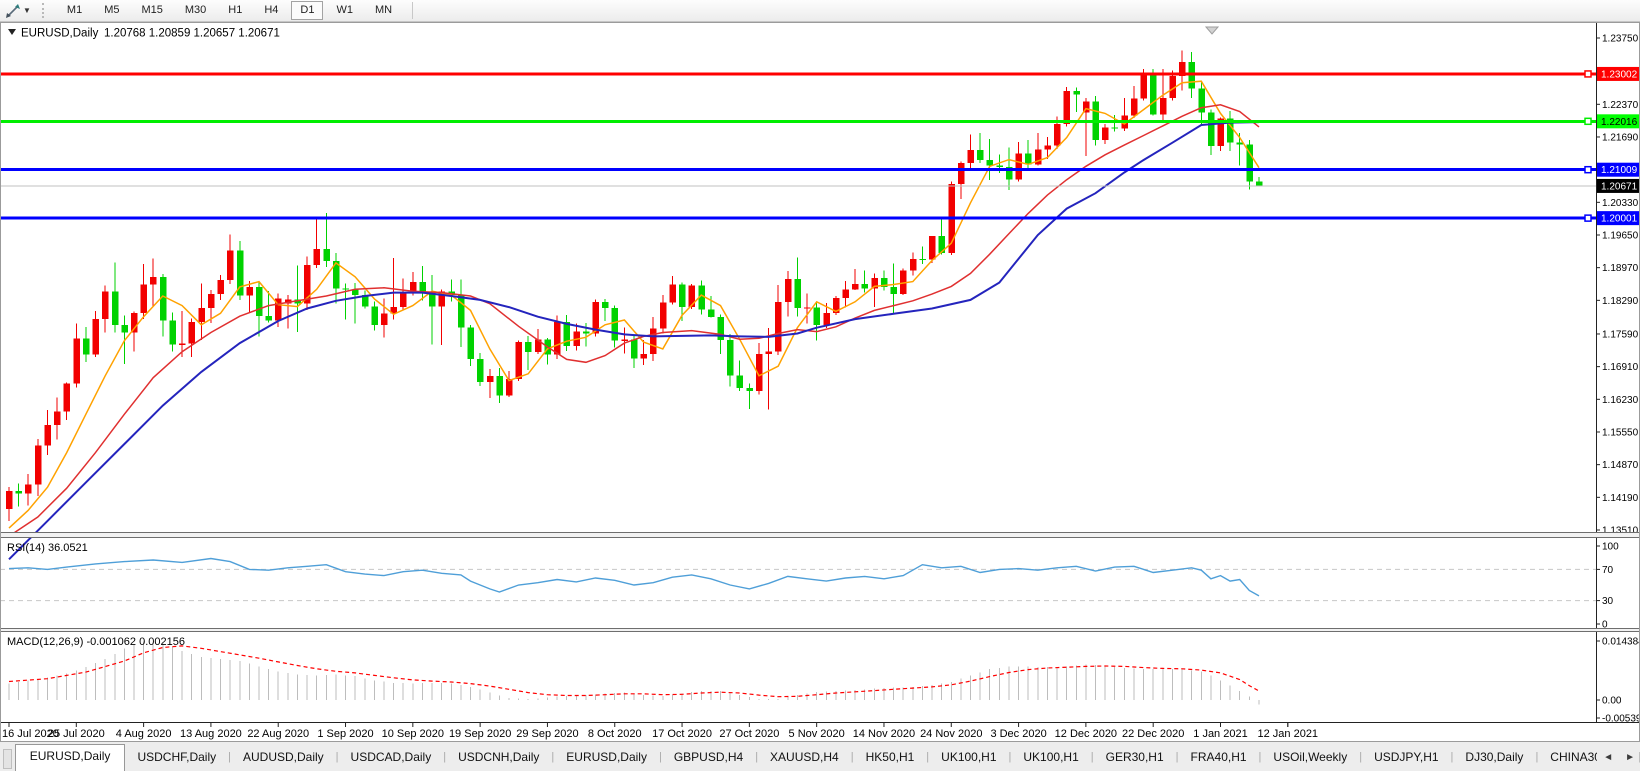 The width and height of the screenshot is (1640, 771). Describe the element at coordinates (1621, 641) in the screenshot. I see `macd-axis-label: 0.014384` at that location.